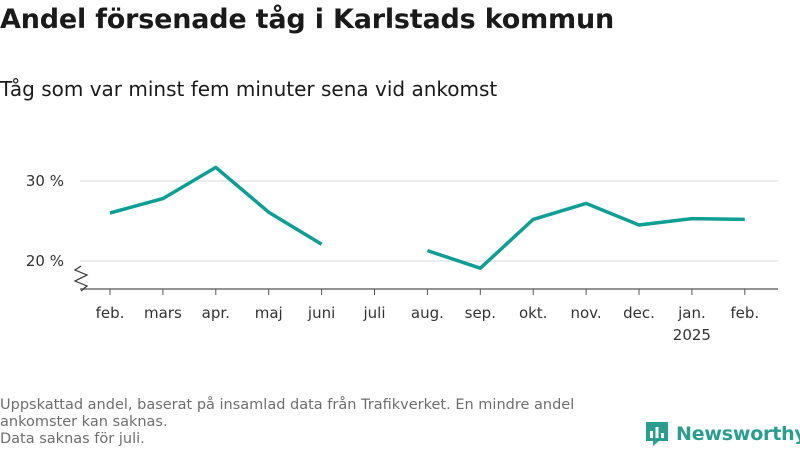 The height and width of the screenshot is (450, 800). I want to click on axis-break-icon, so click(81, 278).